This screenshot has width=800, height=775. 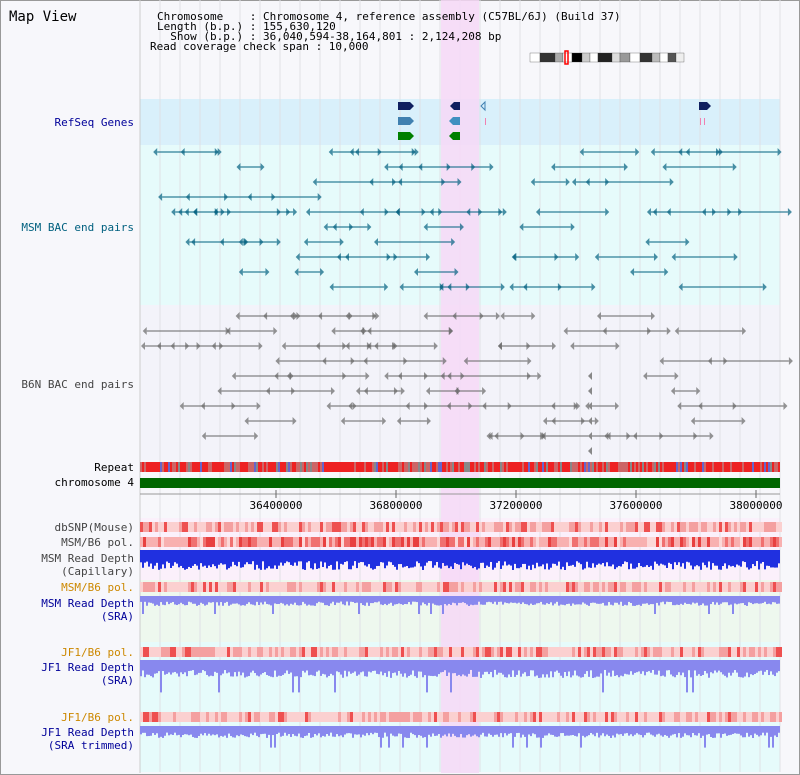 What do you see at coordinates (97, 587) in the screenshot?
I see `track-label-msm-b6-pol-sra: MSM/B6 pol.` at bounding box center [97, 587].